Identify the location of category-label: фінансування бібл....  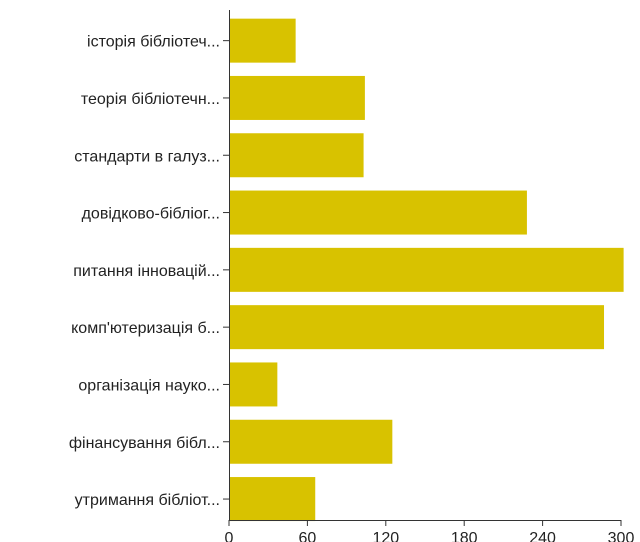
(144, 443).